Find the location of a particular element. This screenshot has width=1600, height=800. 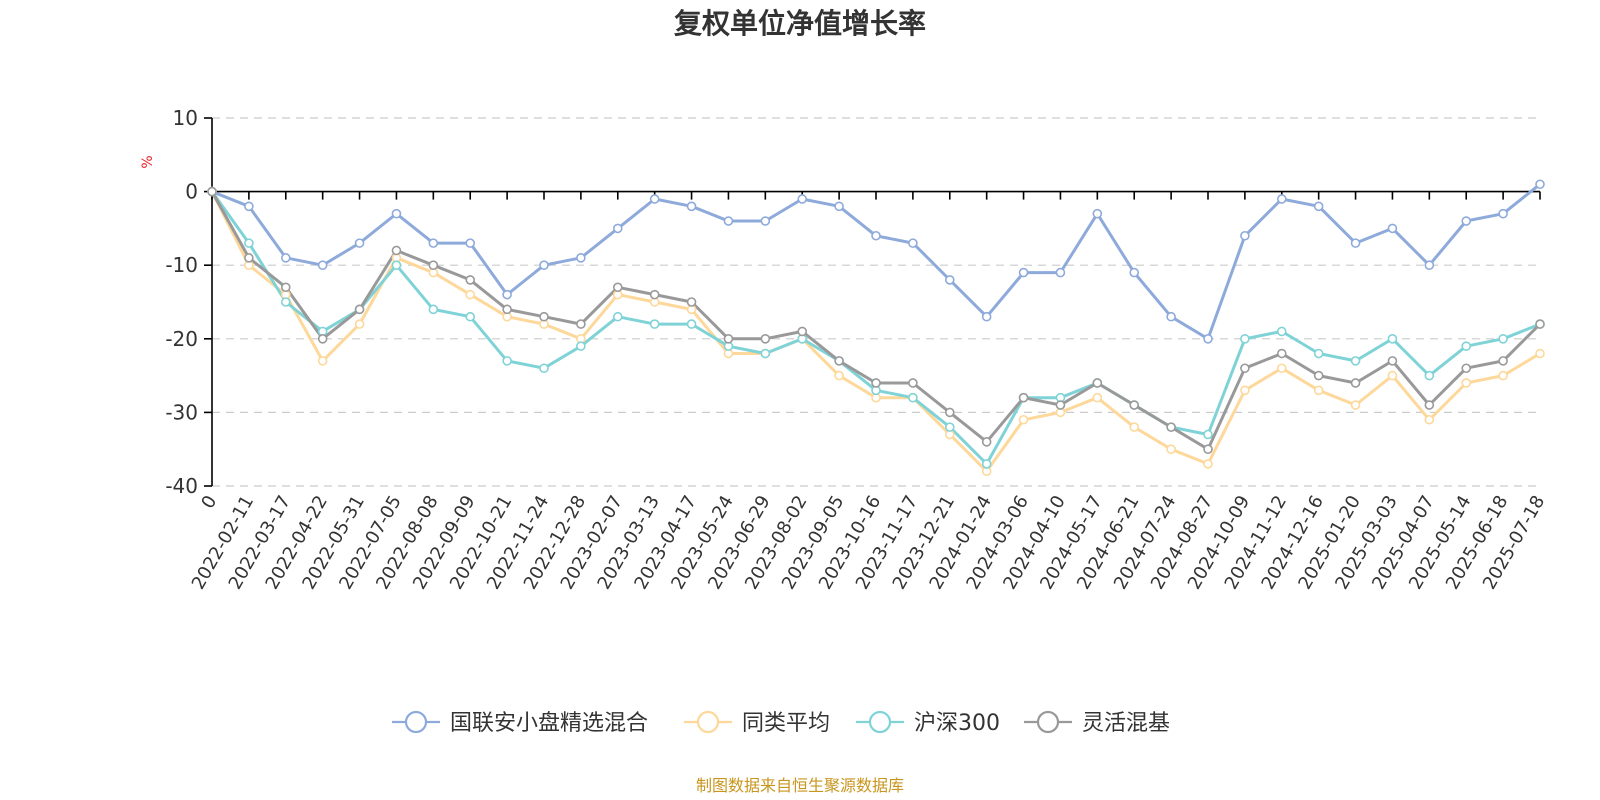

chart-title: 复权单位净值增长率 is located at coordinates (800, 23).